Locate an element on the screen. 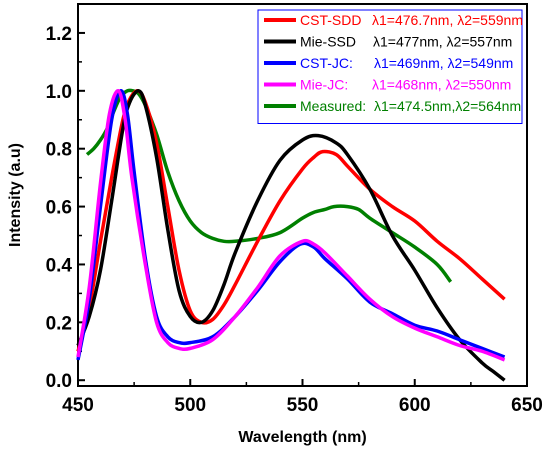 The width and height of the screenshot is (550, 454). y-axis-title: Intensity (a.u) is located at coordinates (15, 195).